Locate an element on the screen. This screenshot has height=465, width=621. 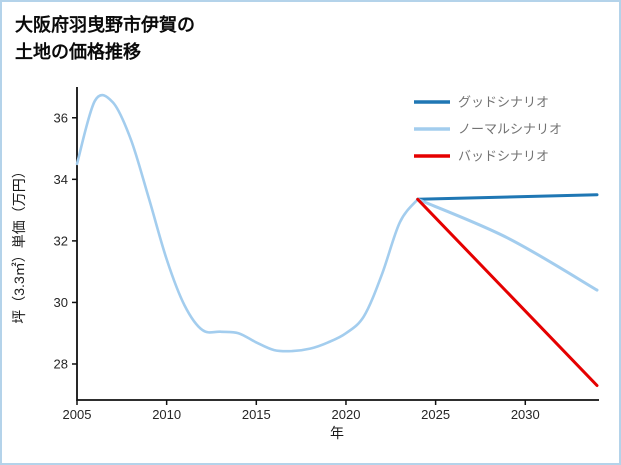
y-tick-label: 30 is located at coordinates (61, 302).